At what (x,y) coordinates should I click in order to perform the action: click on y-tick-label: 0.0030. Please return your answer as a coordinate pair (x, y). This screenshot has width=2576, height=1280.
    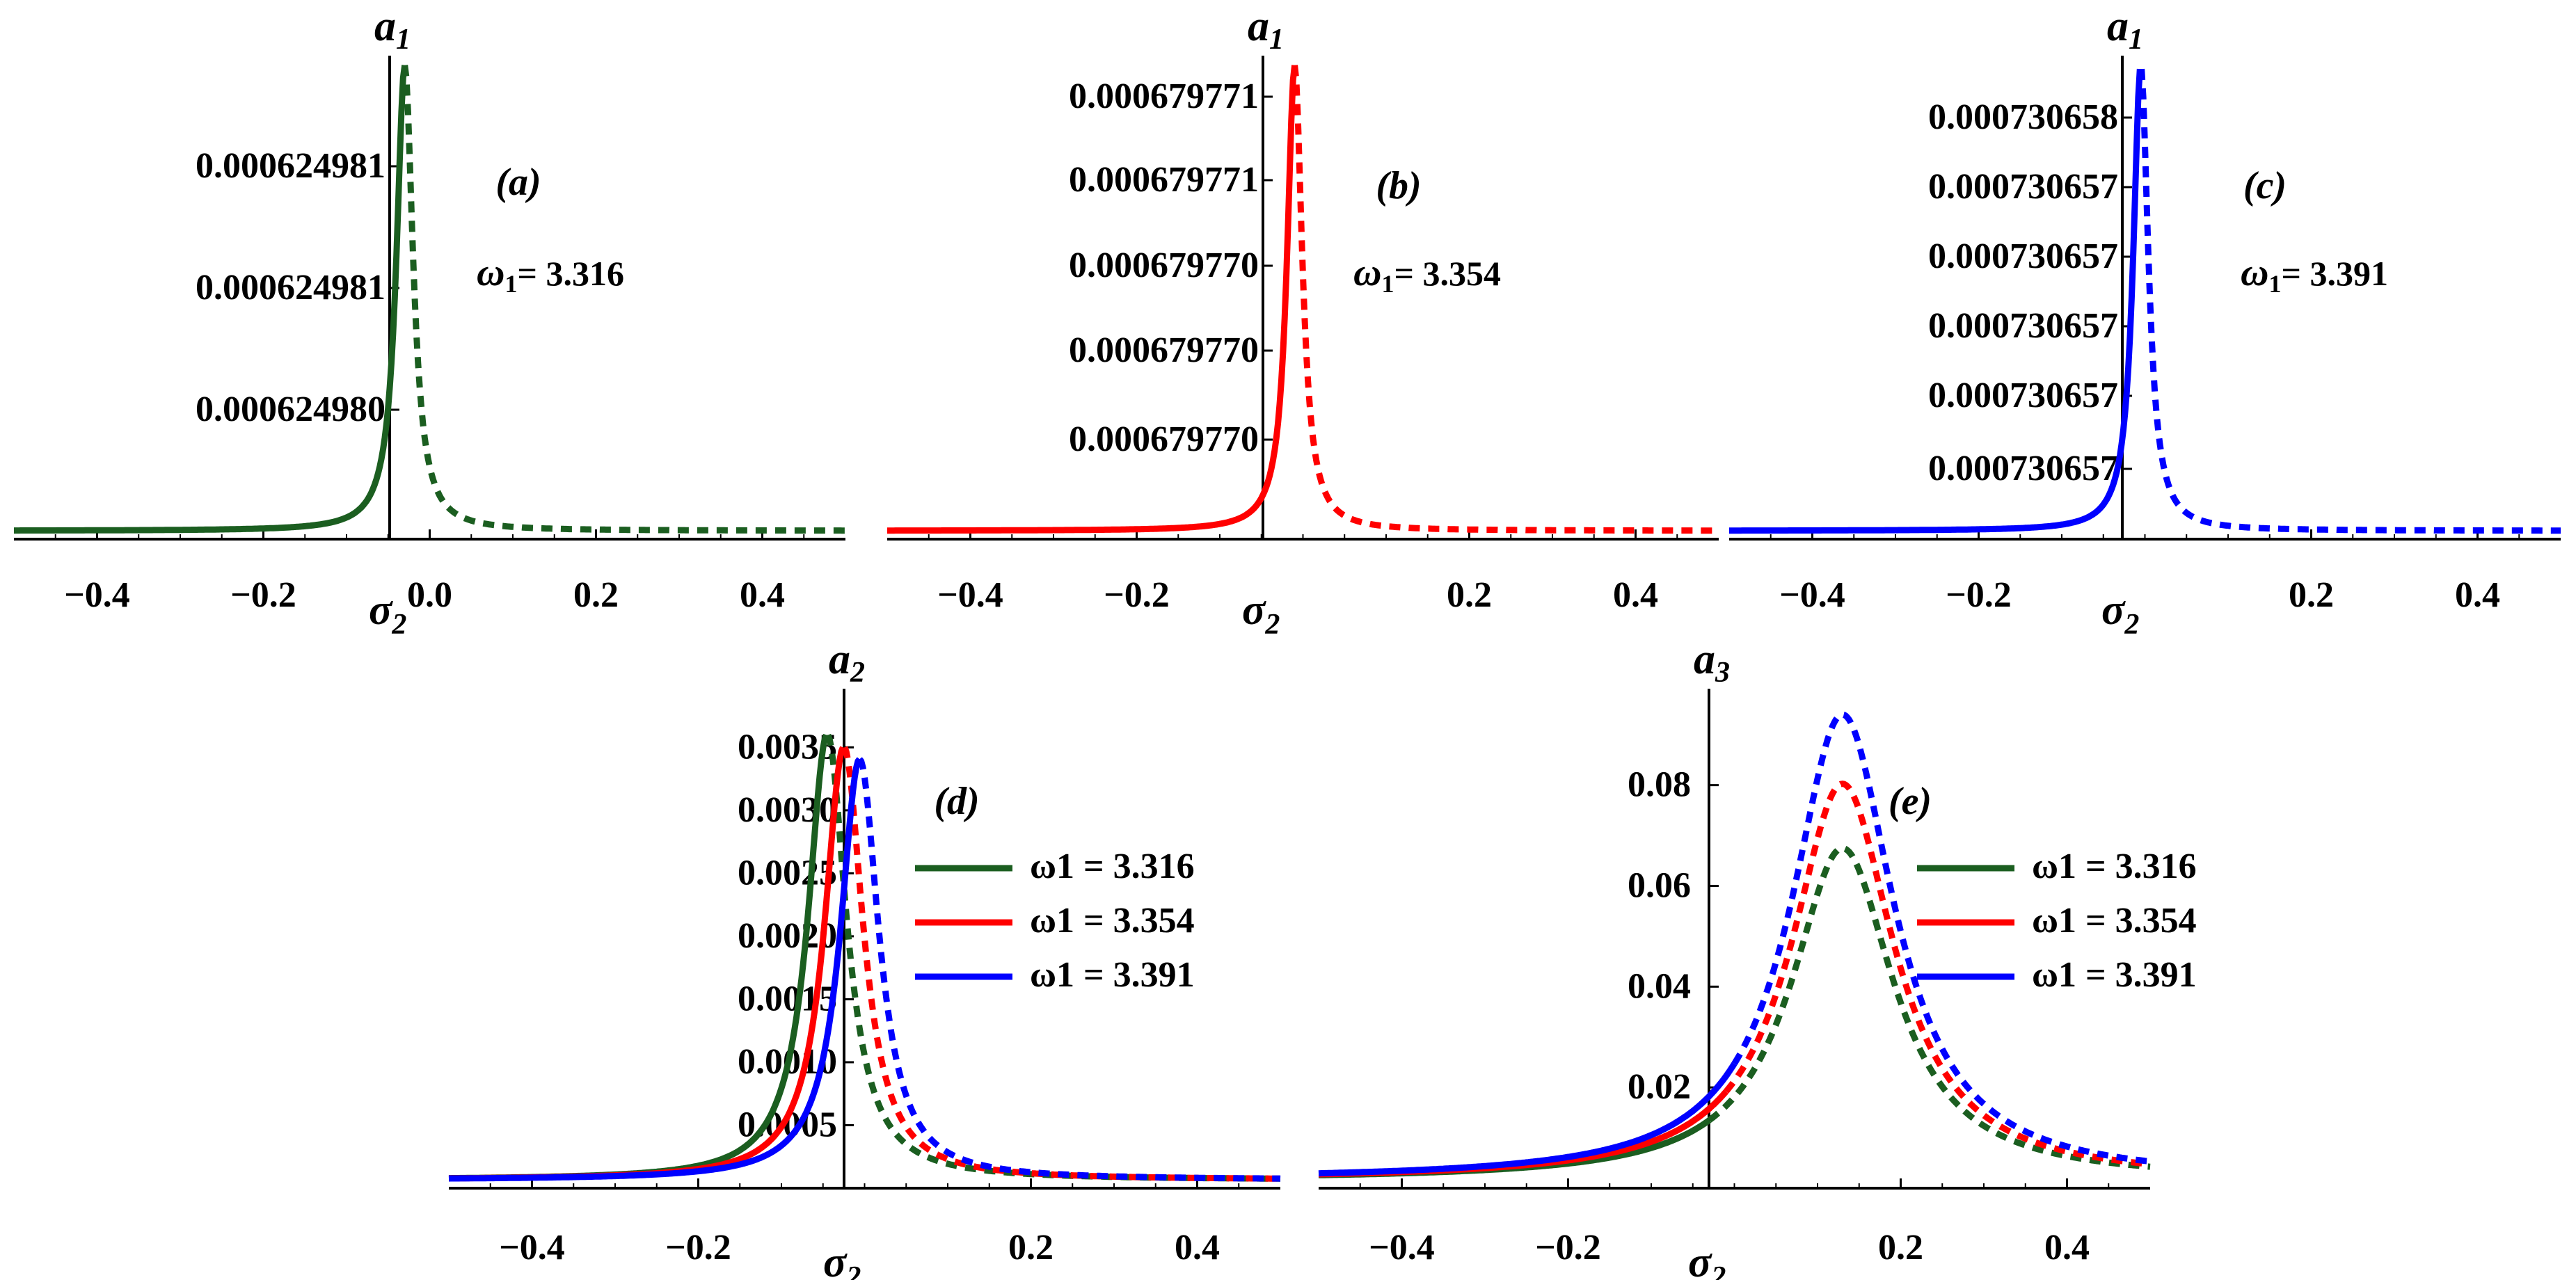
    Looking at the image, I should click on (787, 810).